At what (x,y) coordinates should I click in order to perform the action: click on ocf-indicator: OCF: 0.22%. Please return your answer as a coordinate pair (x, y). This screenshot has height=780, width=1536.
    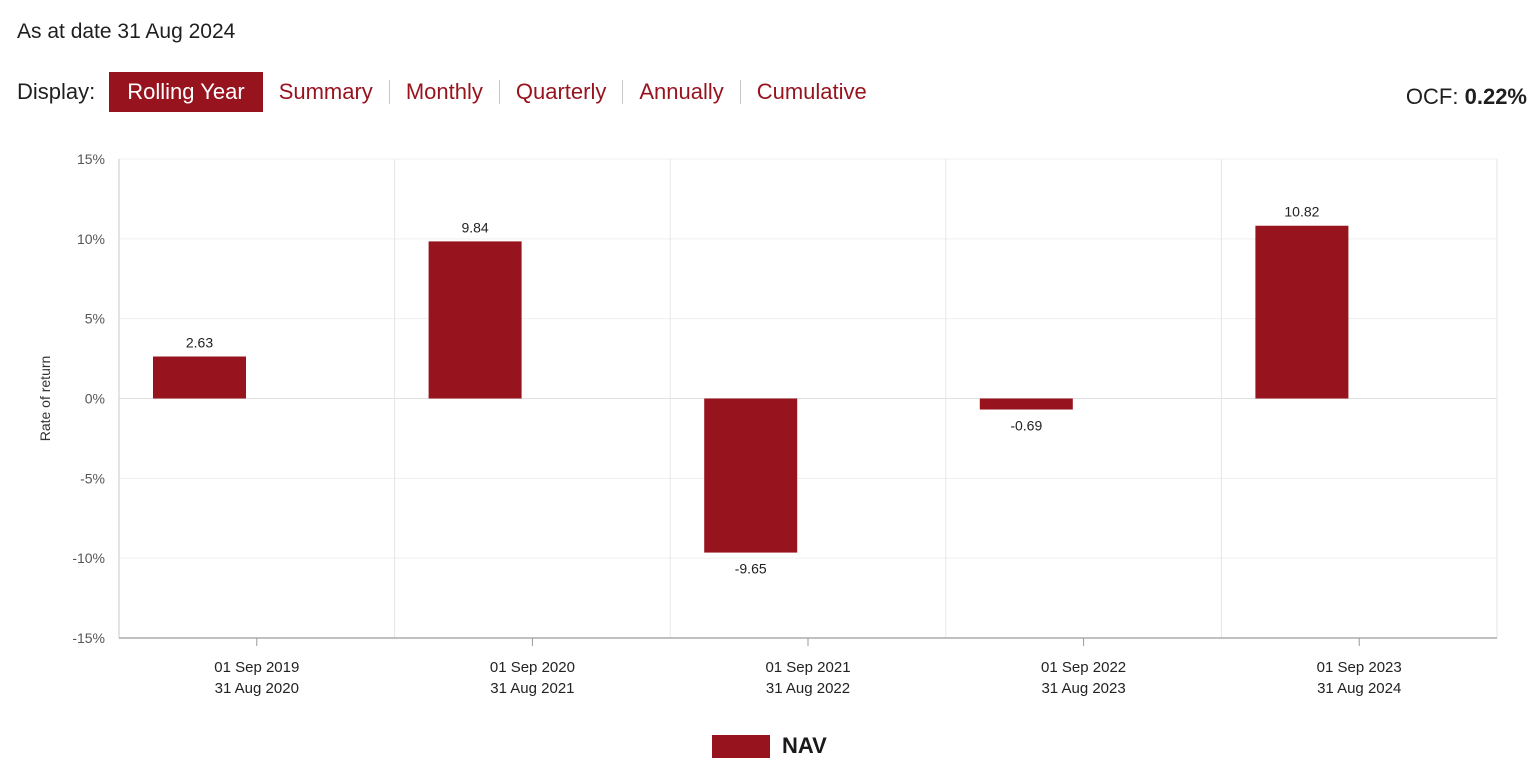
    Looking at the image, I should click on (1466, 97).